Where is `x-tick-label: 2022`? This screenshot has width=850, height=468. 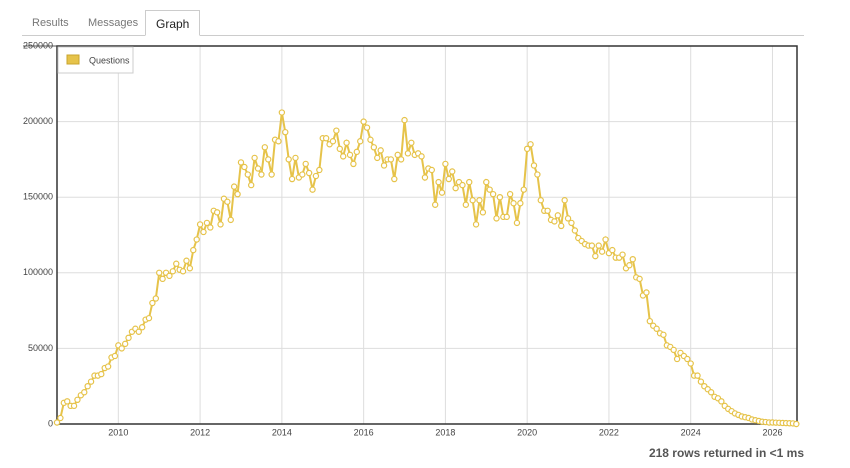 x-tick-label: 2022 is located at coordinates (609, 432).